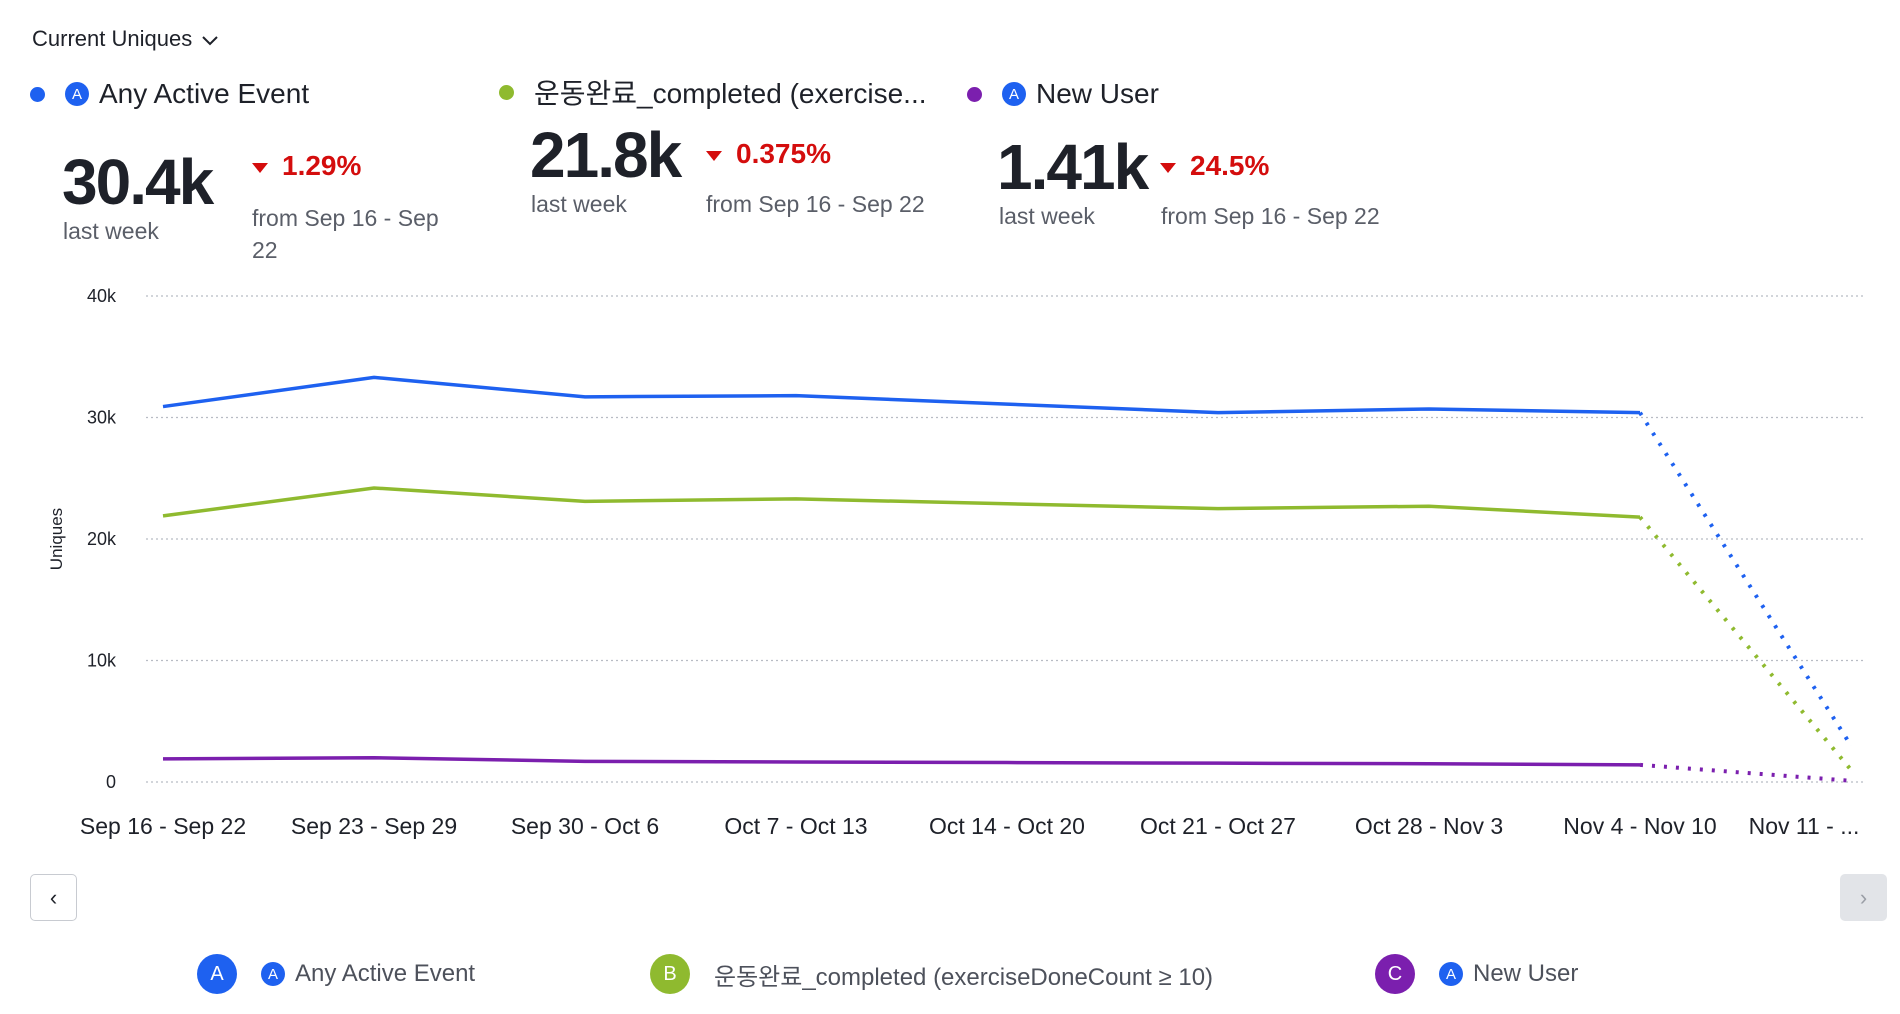 The width and height of the screenshot is (1900, 1014). What do you see at coordinates (217, 974) in the screenshot?
I see `series-letter-badge: A` at bounding box center [217, 974].